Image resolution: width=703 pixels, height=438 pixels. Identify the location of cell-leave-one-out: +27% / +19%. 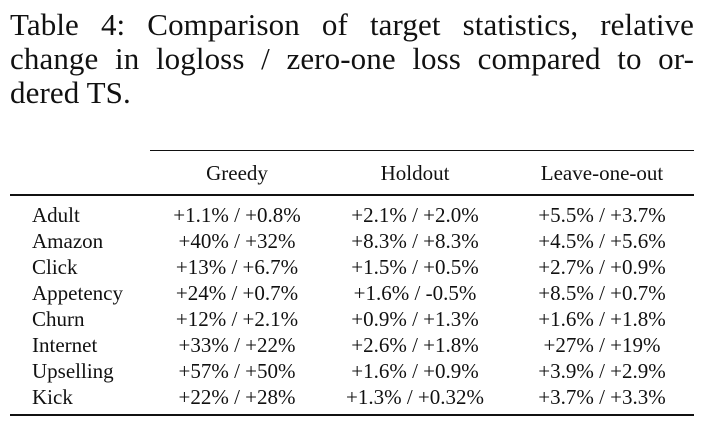
(602, 345).